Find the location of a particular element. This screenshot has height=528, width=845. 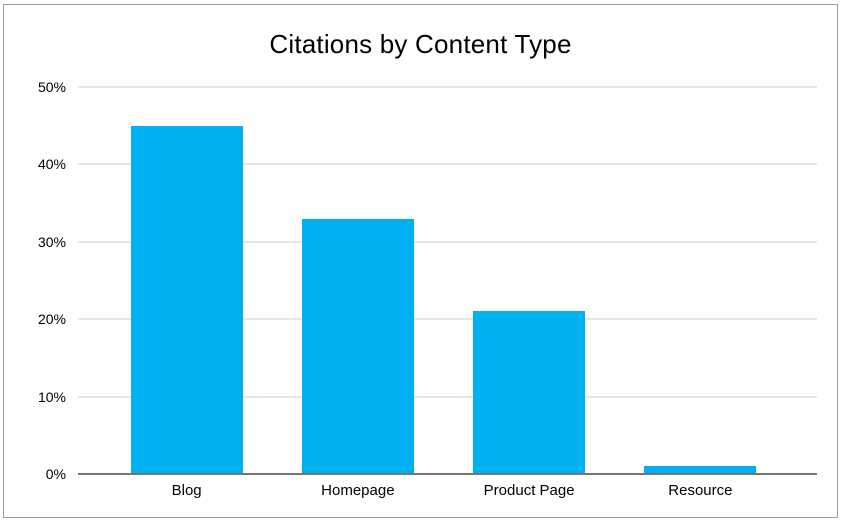

gridline-40% is located at coordinates (447, 164).